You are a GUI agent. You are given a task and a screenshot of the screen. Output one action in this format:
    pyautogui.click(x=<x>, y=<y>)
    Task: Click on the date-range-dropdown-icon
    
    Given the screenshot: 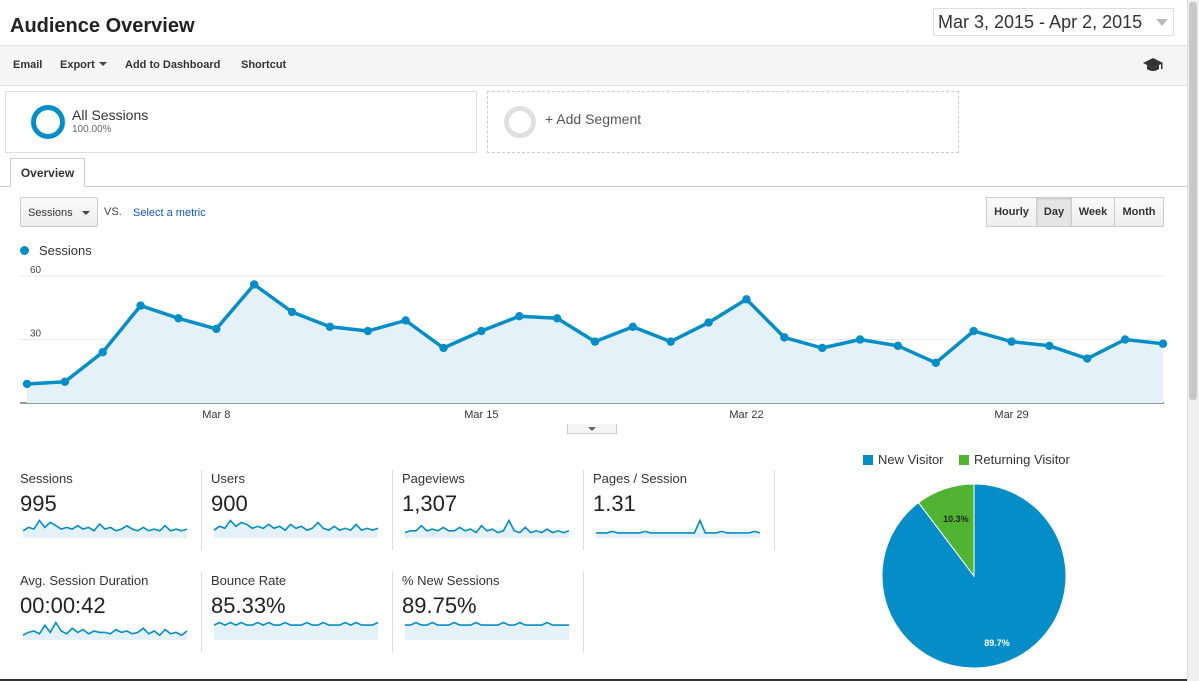 What is the action you would take?
    pyautogui.click(x=1162, y=22)
    